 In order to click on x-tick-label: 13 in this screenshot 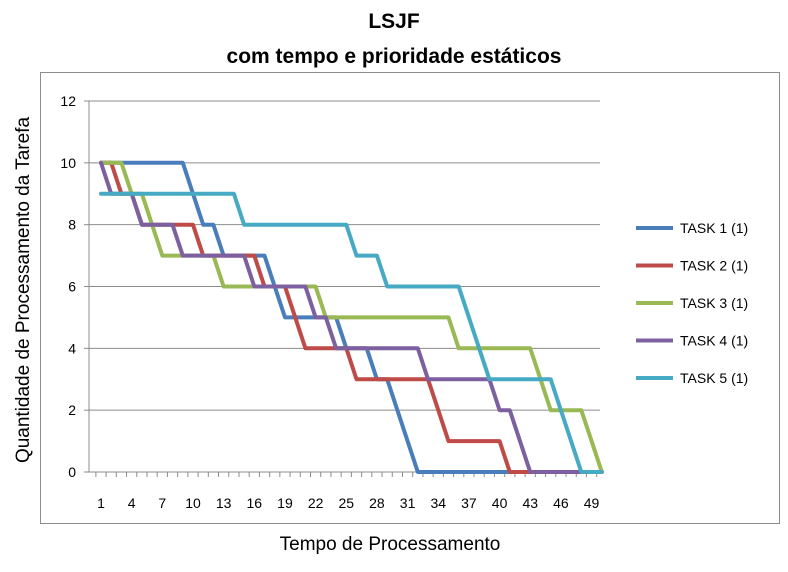, I will do `click(224, 503)`.